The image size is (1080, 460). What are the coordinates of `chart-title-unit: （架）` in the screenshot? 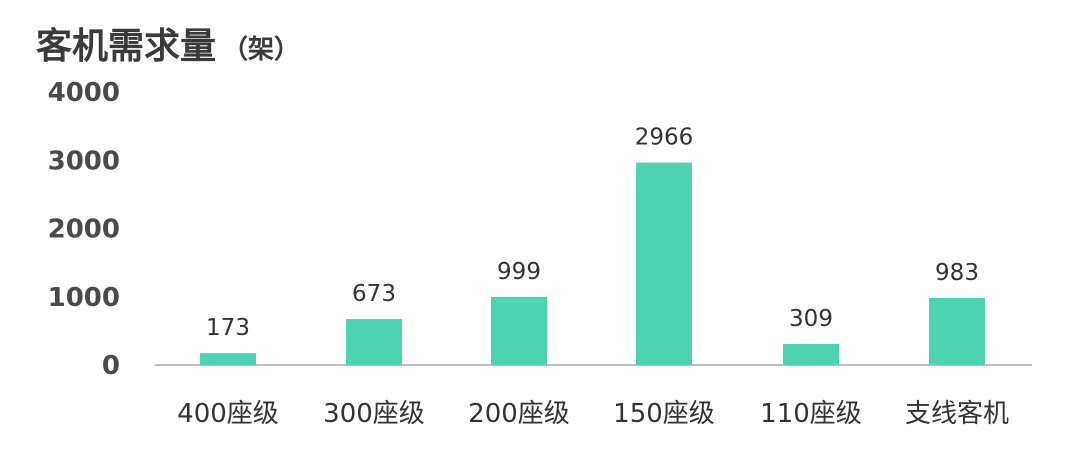 It's located at (261, 50).